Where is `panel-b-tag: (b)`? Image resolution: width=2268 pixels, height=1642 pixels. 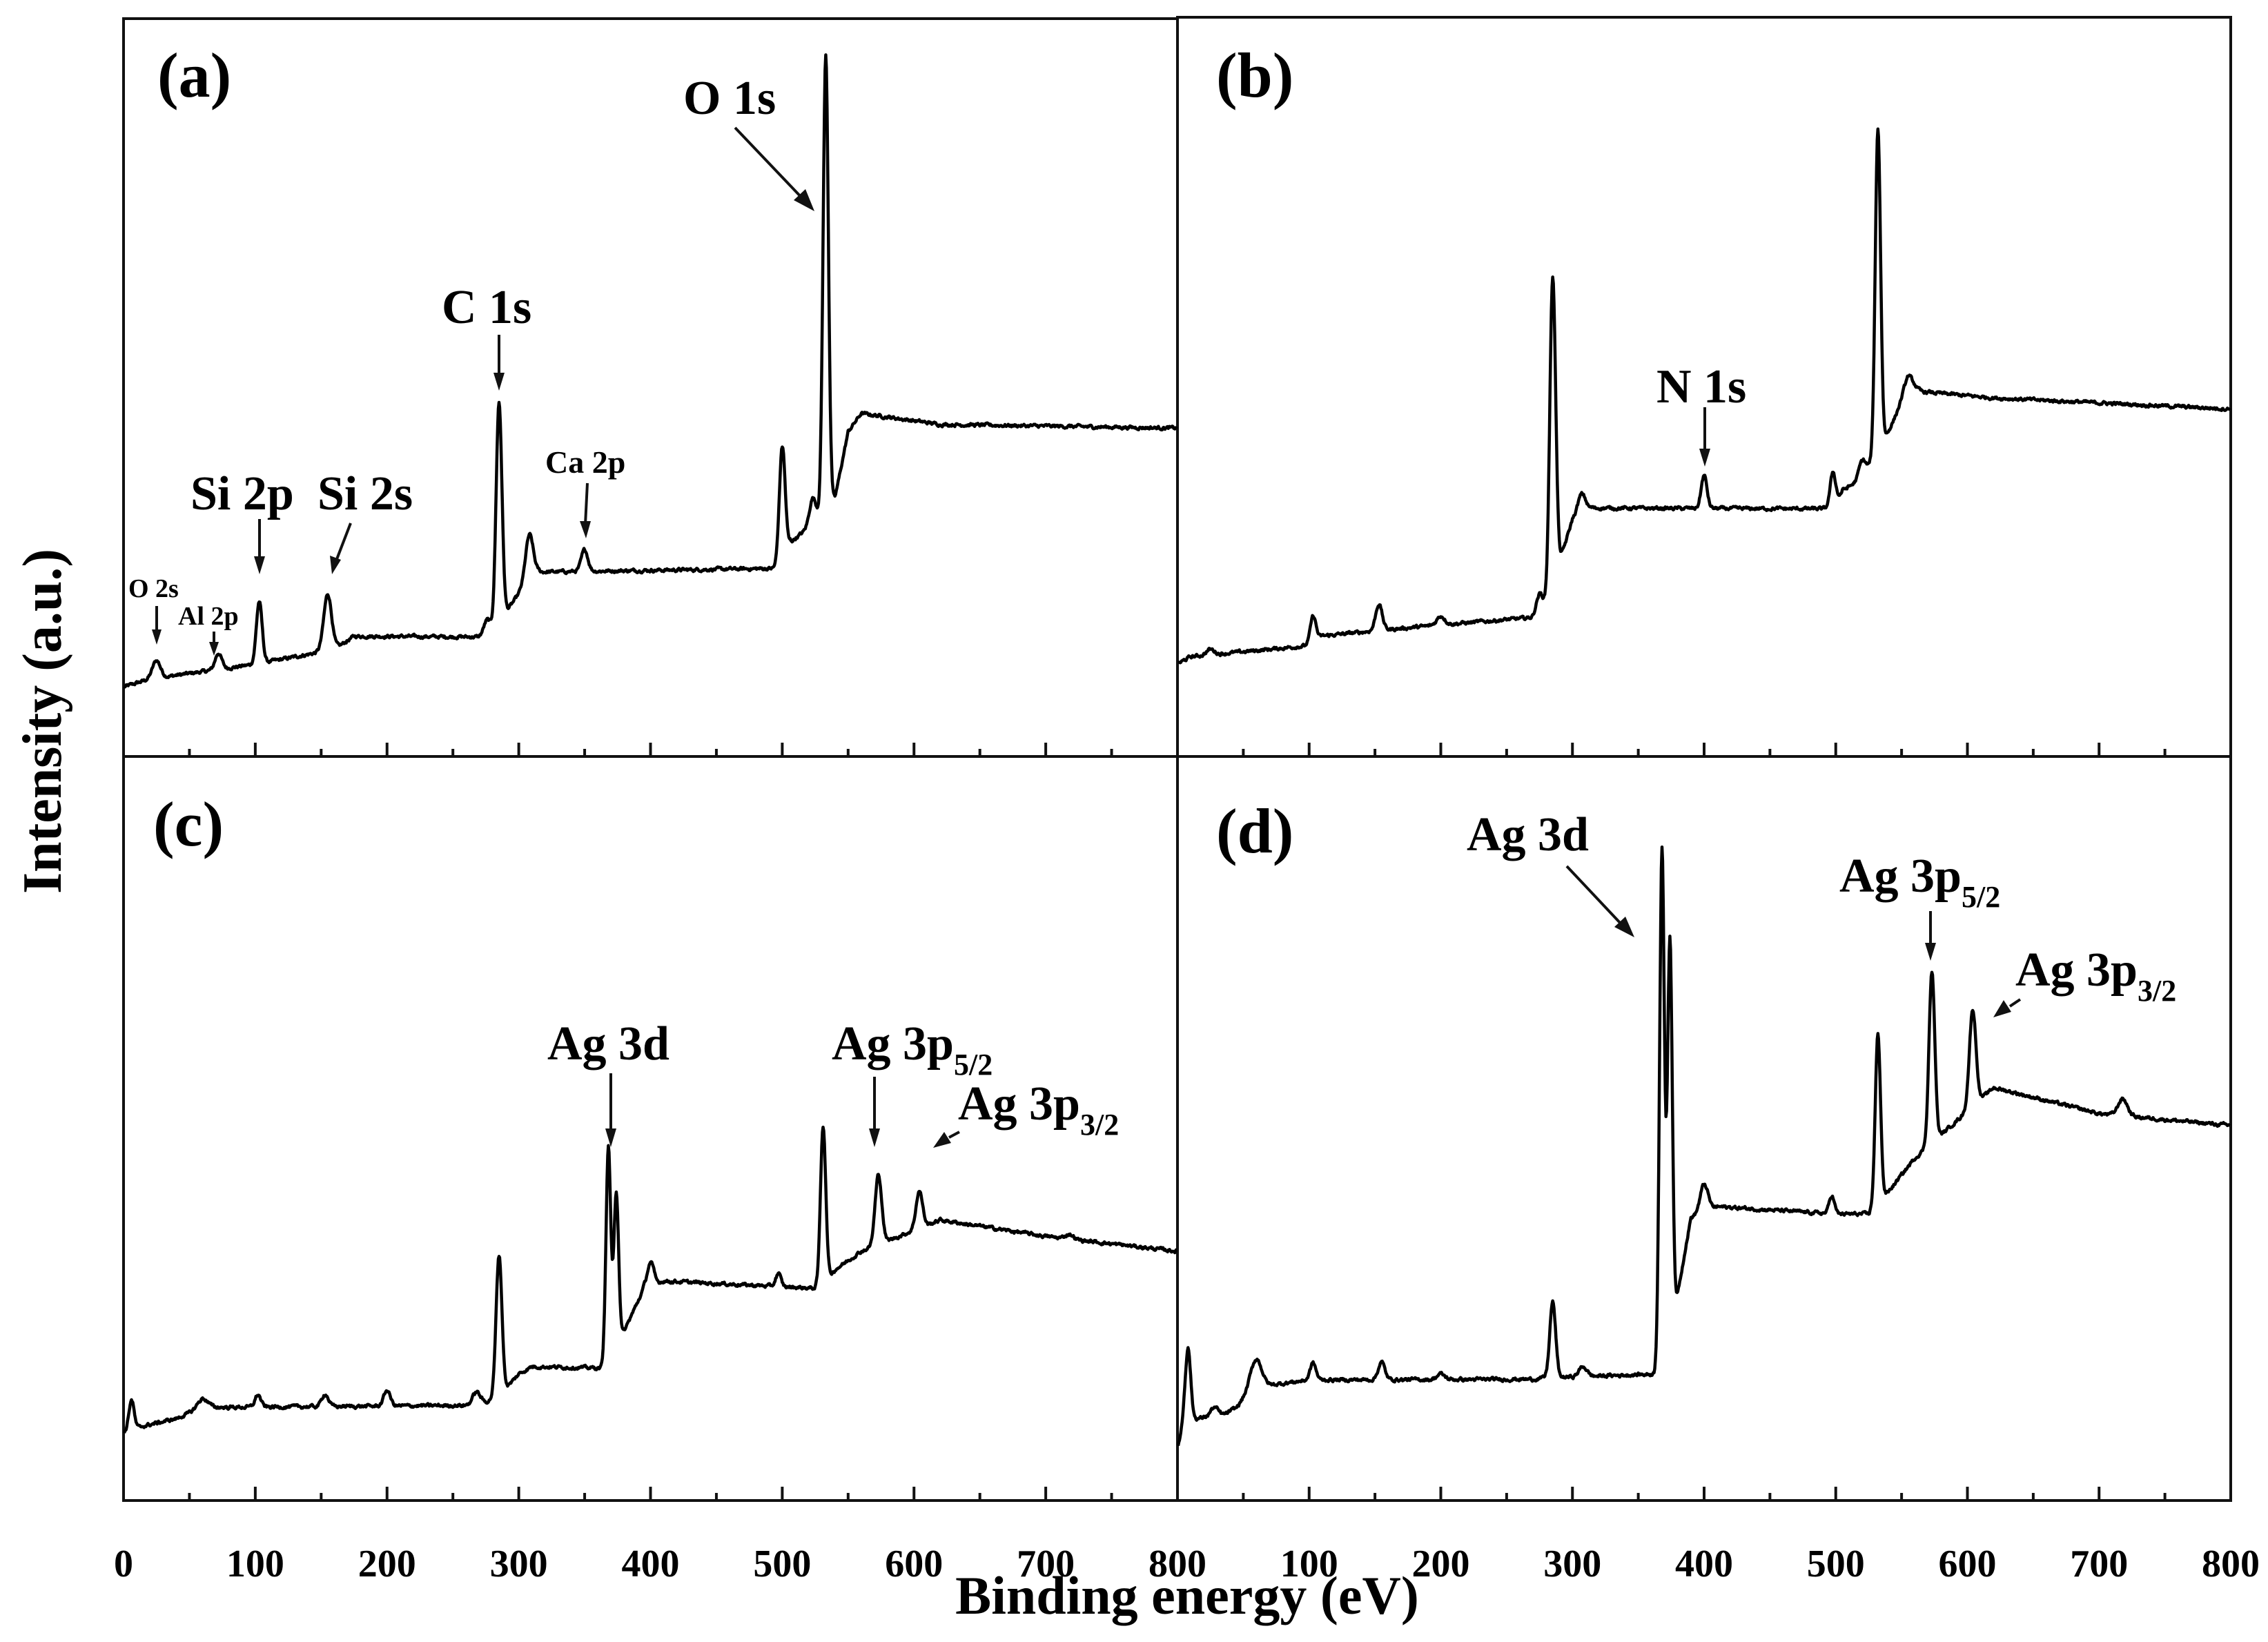
panel-b-tag: (b) is located at coordinates (1254, 75).